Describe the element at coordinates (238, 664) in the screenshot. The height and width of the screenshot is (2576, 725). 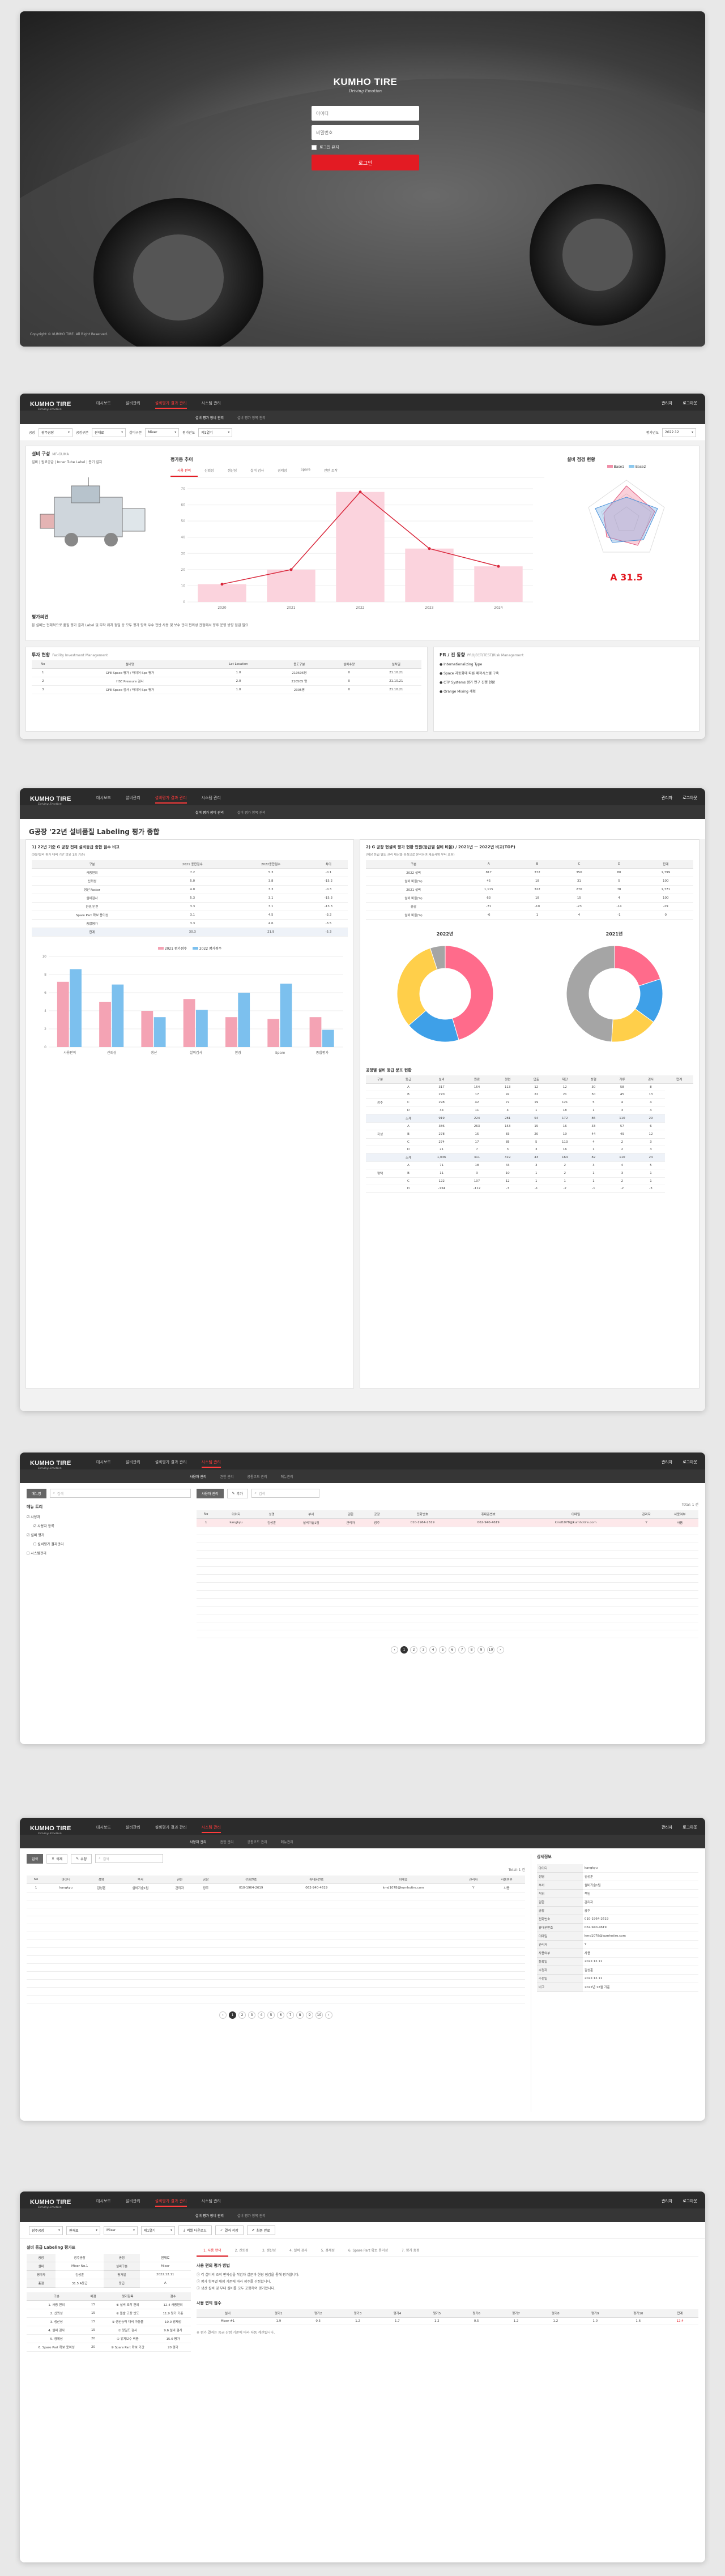
I see `column-header: Lot Location` at that location.